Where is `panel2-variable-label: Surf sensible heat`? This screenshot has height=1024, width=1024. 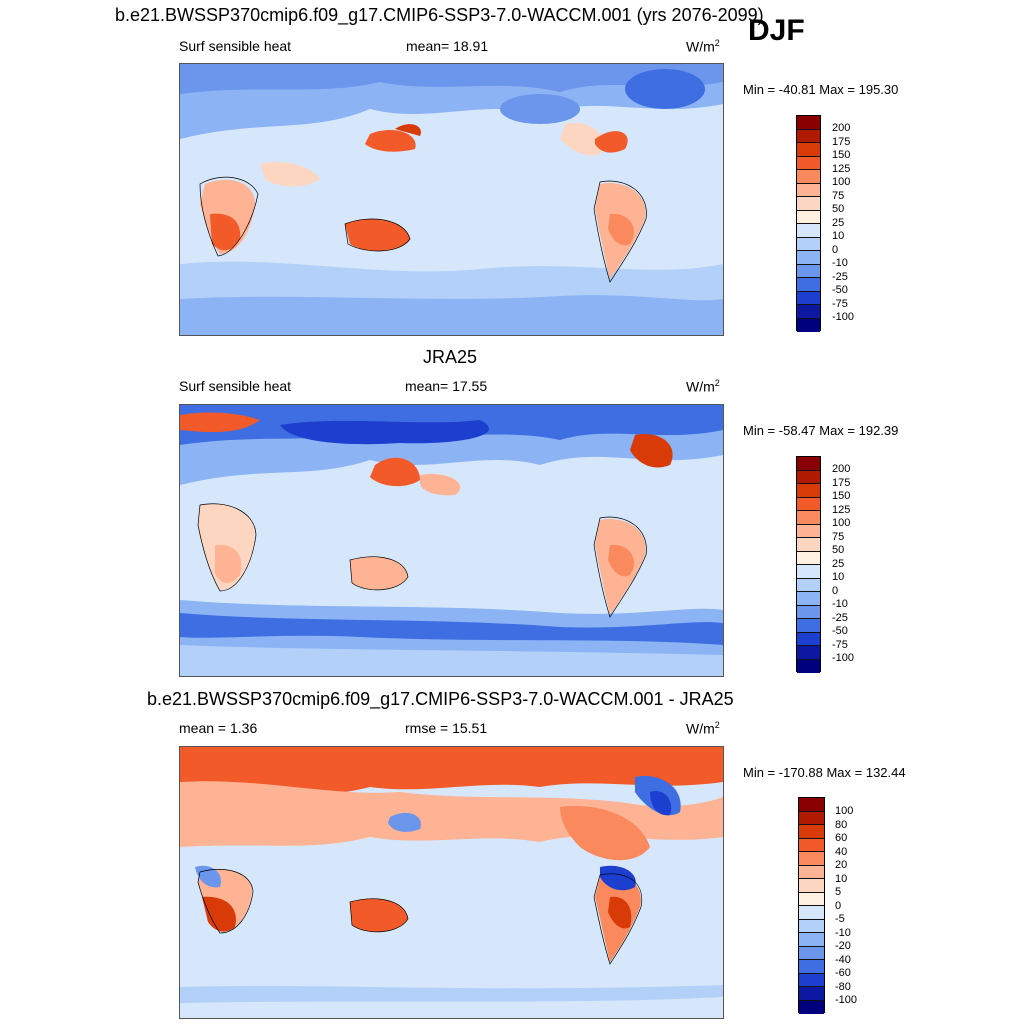
panel2-variable-label: Surf sensible heat is located at coordinates (235, 386).